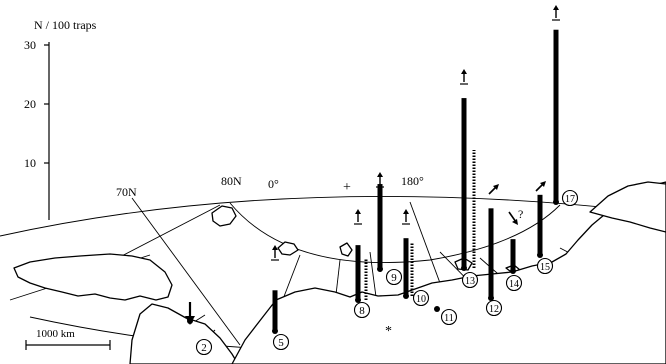 The width and height of the screenshot is (666, 364). Describe the element at coordinates (412, 181) in the screenshot. I see `longitude-label-180: 180°` at that location.